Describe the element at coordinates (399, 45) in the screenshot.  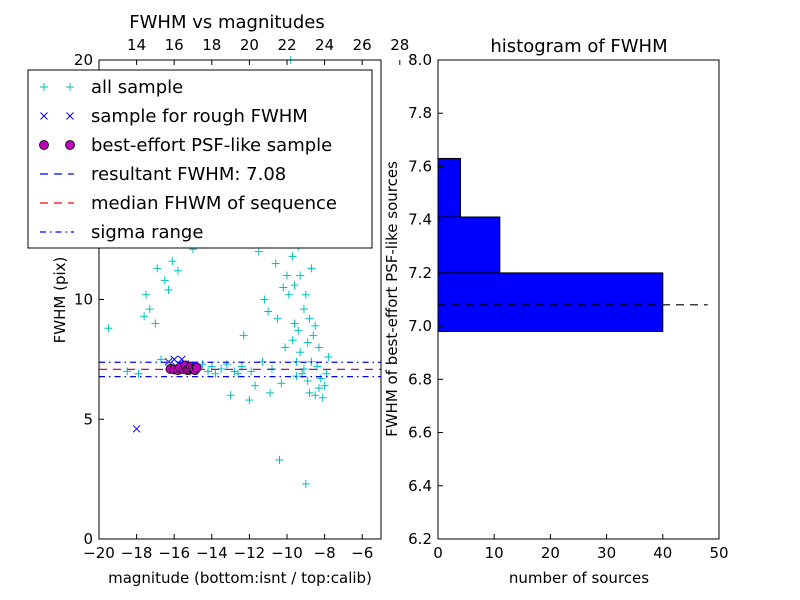
I see `top-x-tick-label: 28` at that location.